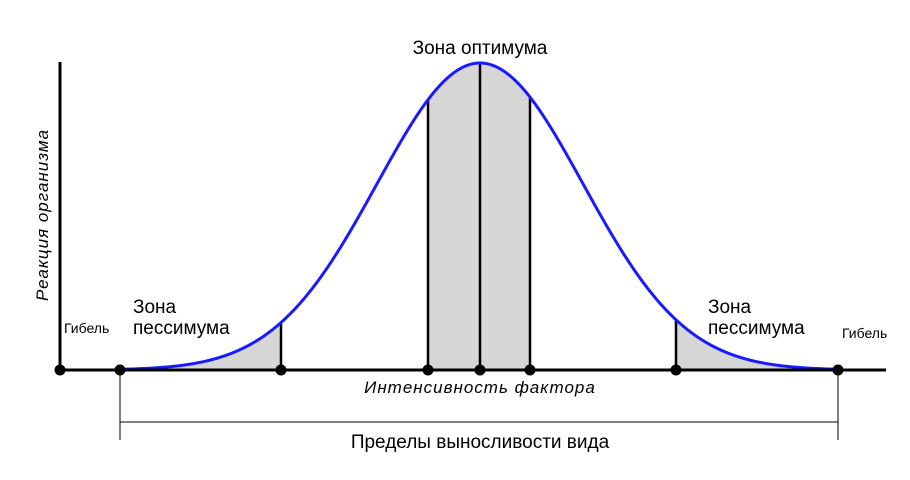  I want to click on death-left: Гибель, so click(86, 328).